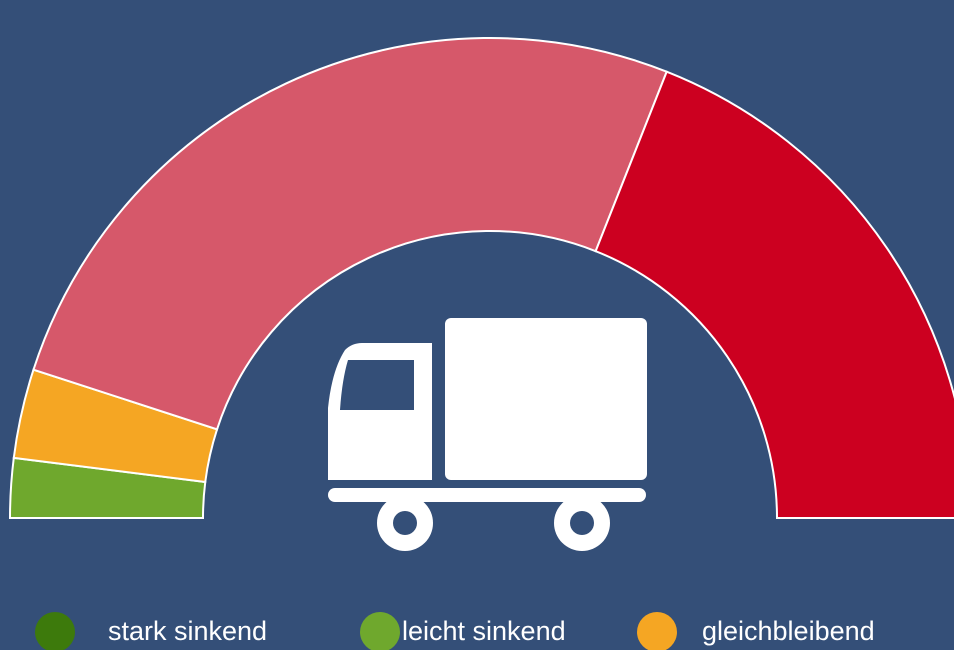 This screenshot has width=954, height=650. What do you see at coordinates (484, 631) in the screenshot?
I see `legend-label: leicht sinkend` at bounding box center [484, 631].